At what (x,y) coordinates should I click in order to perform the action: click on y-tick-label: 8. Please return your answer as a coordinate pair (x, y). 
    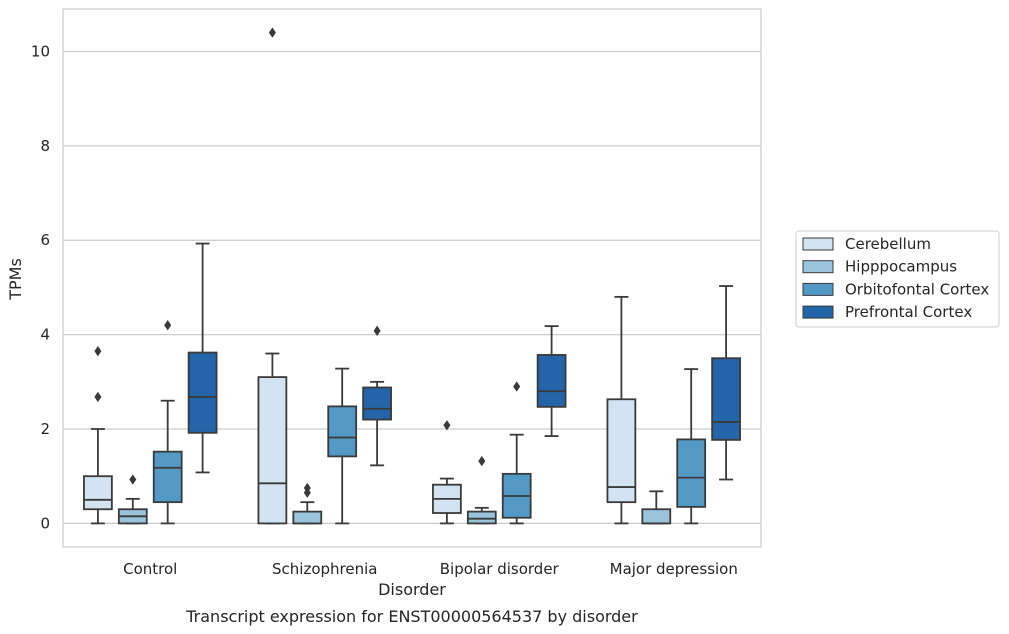
    Looking at the image, I should click on (45, 146).